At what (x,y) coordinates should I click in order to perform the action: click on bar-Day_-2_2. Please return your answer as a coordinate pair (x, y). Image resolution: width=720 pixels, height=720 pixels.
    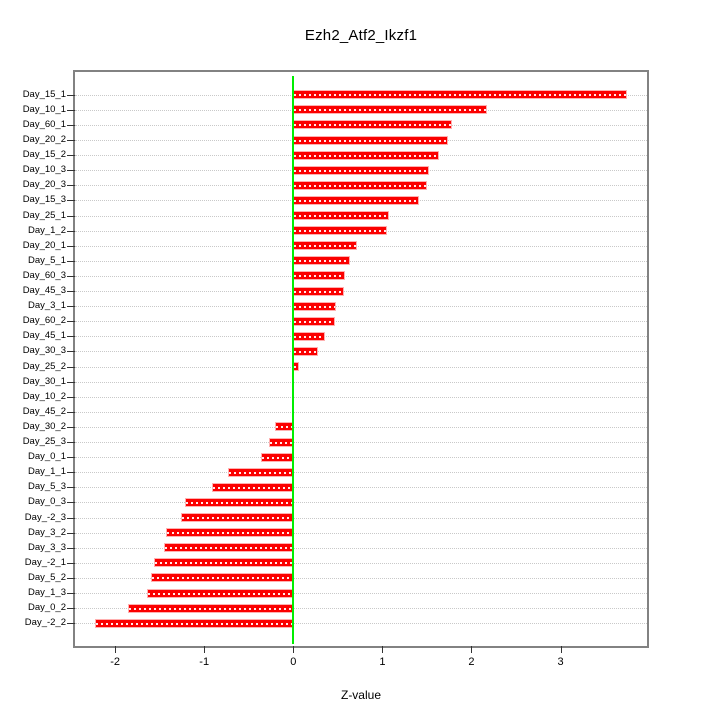
    Looking at the image, I should click on (194, 623).